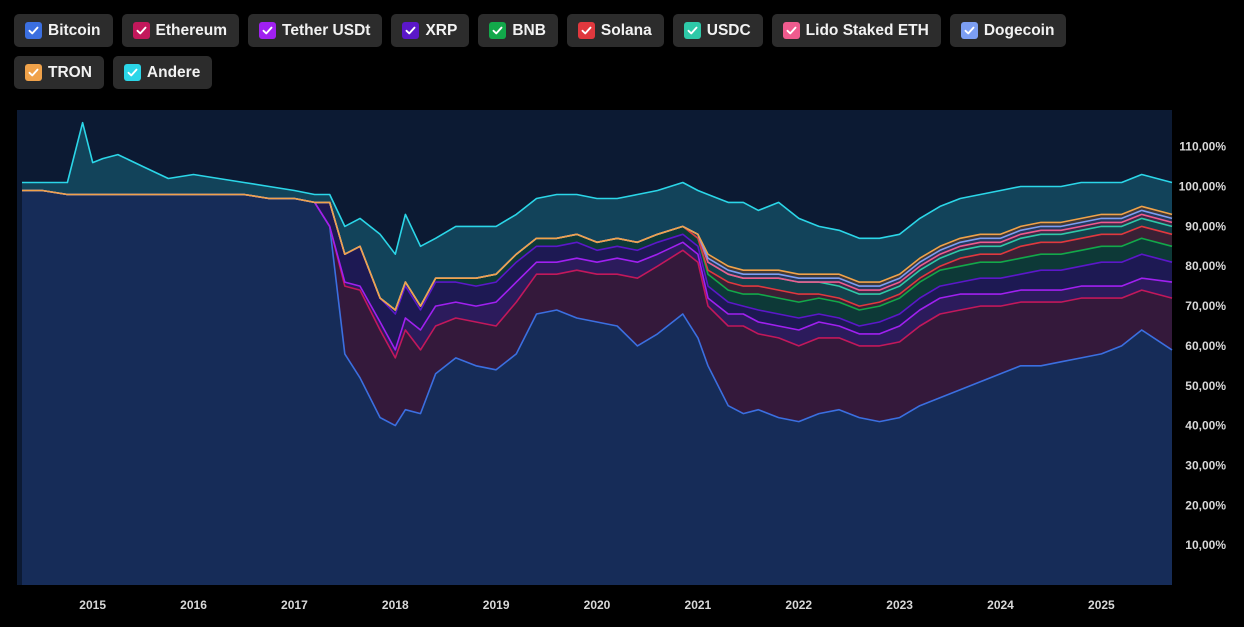 This screenshot has width=1244, height=627. What do you see at coordinates (441, 30) in the screenshot?
I see `legend-label: XRP` at bounding box center [441, 30].